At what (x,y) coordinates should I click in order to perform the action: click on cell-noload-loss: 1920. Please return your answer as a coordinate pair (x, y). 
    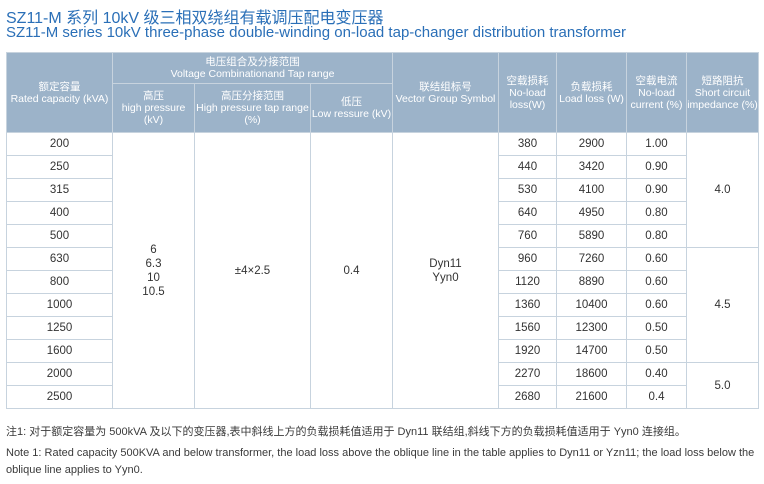
    Looking at the image, I should click on (527, 351).